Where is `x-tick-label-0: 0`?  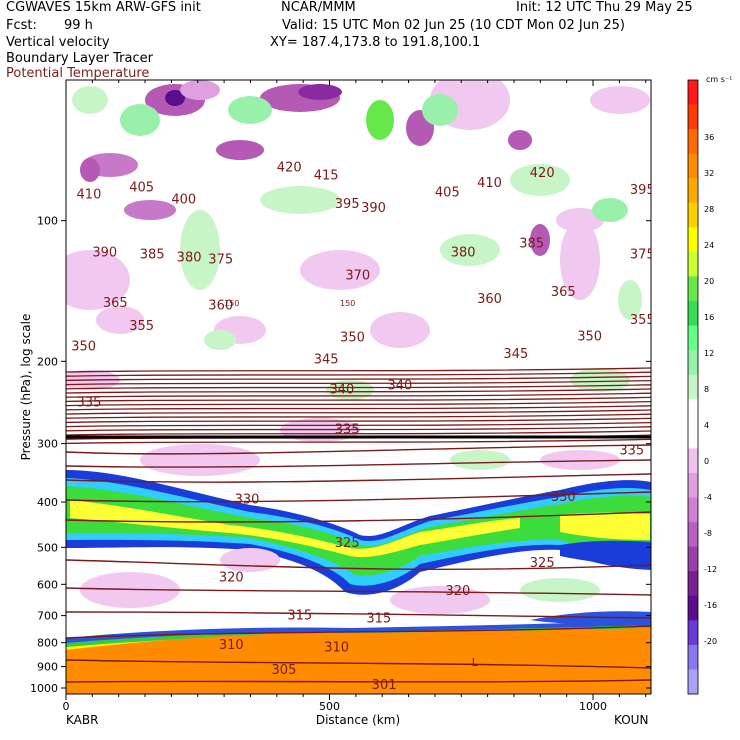 x-tick-label-0: 0 is located at coordinates (66, 706).